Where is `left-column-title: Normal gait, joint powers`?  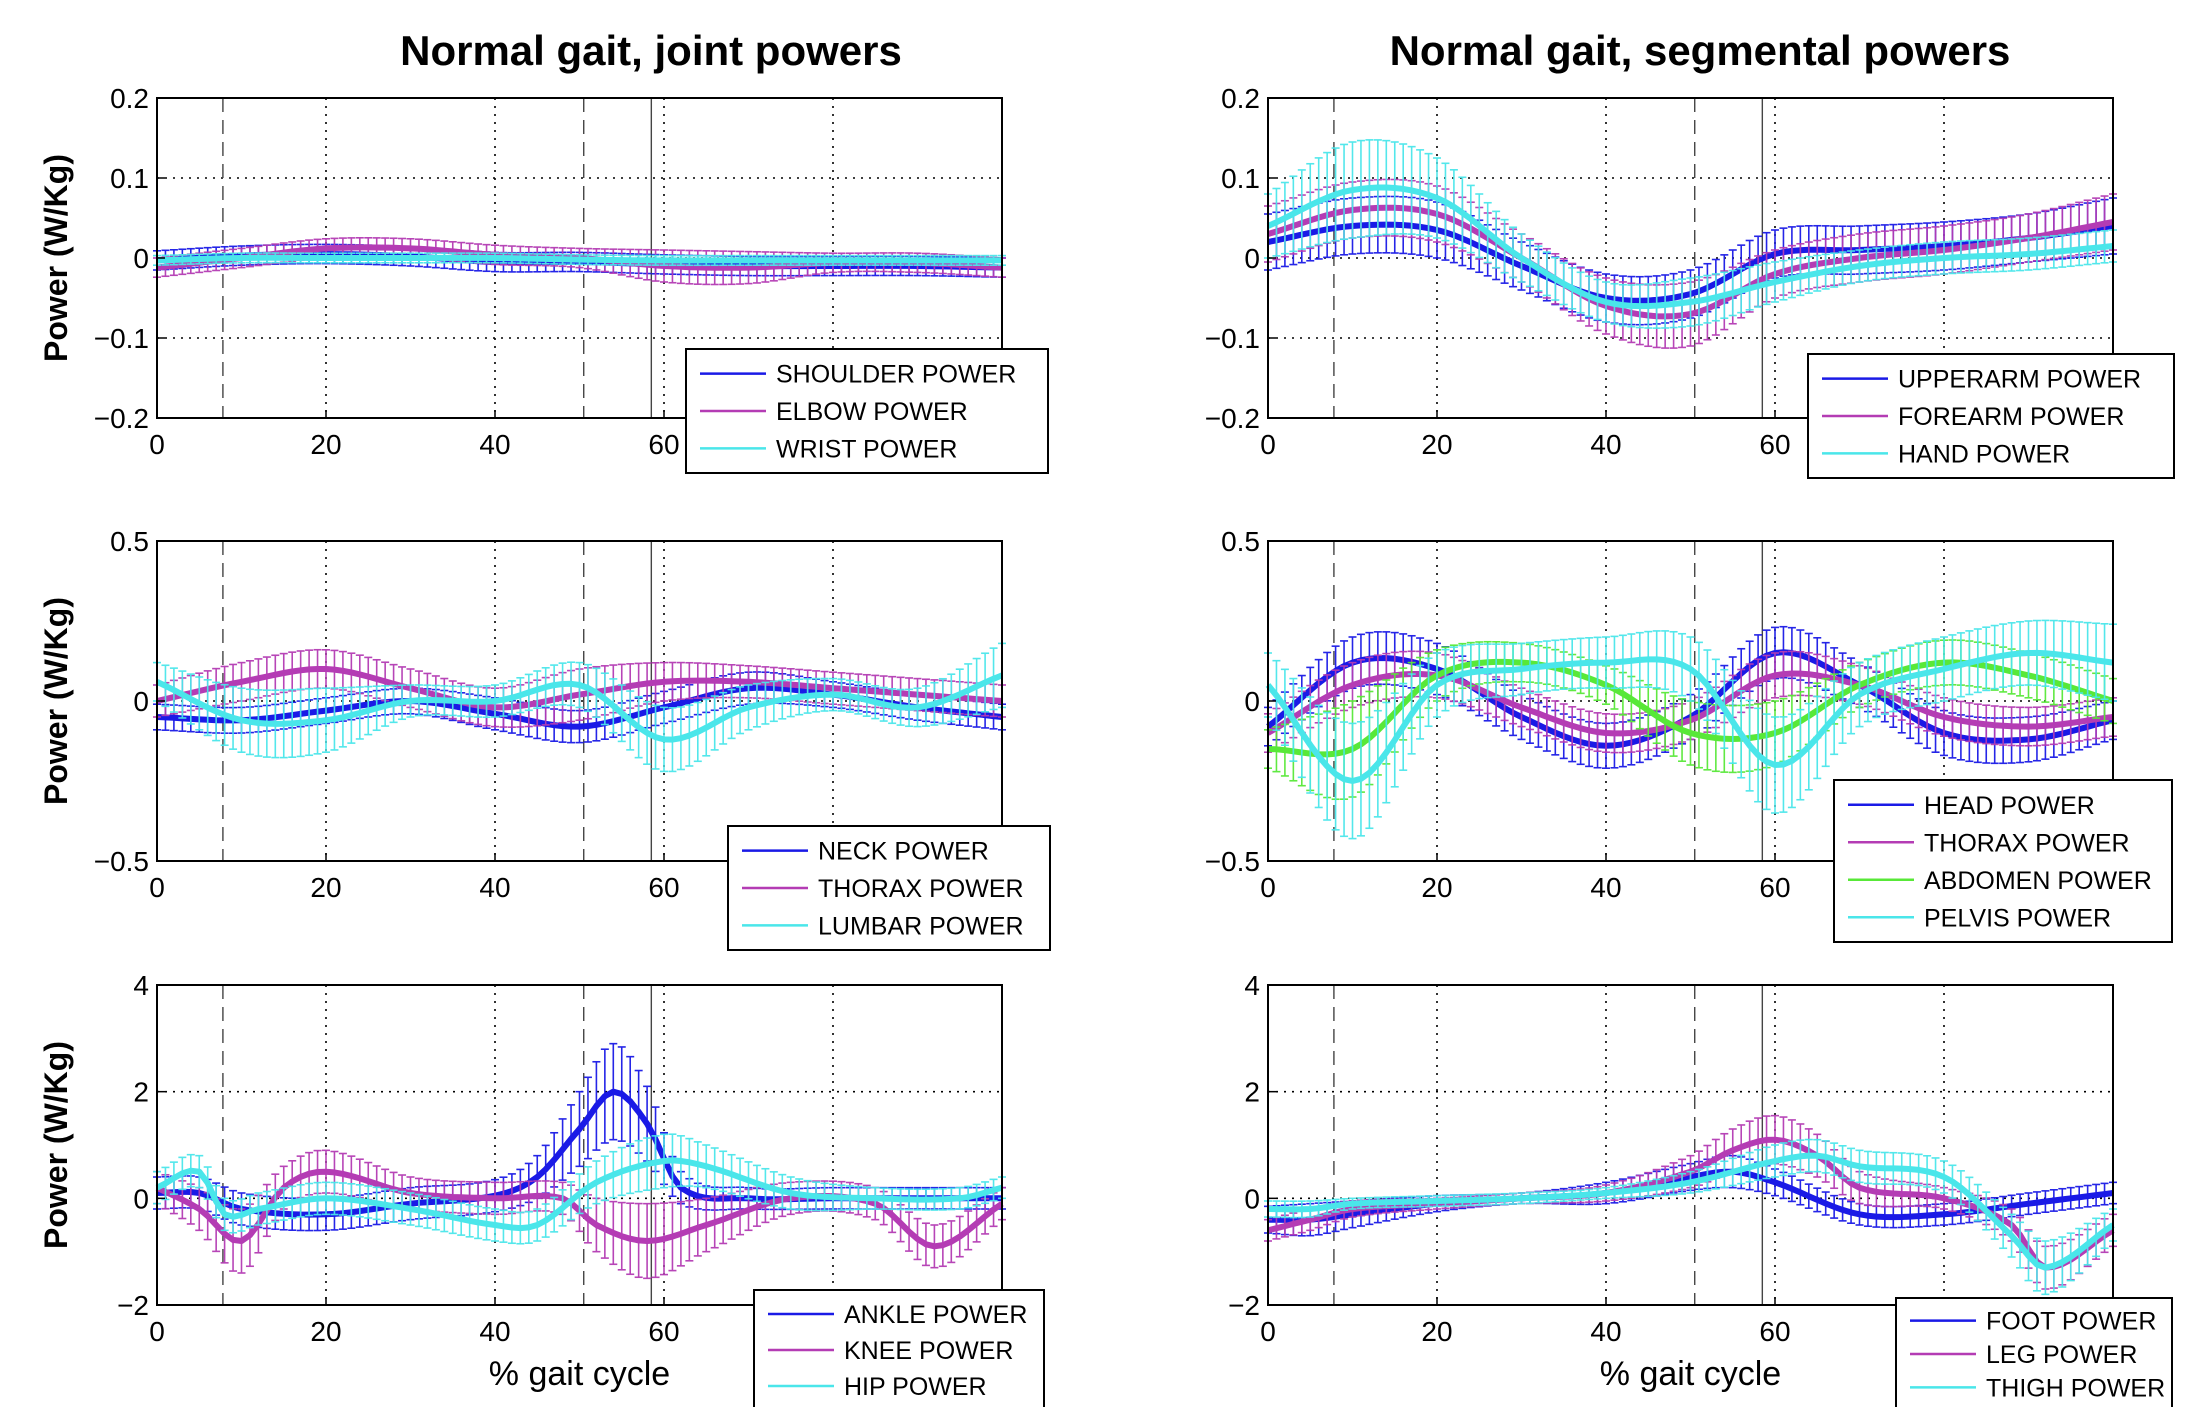 left-column-title: Normal gait, joint powers is located at coordinates (651, 50).